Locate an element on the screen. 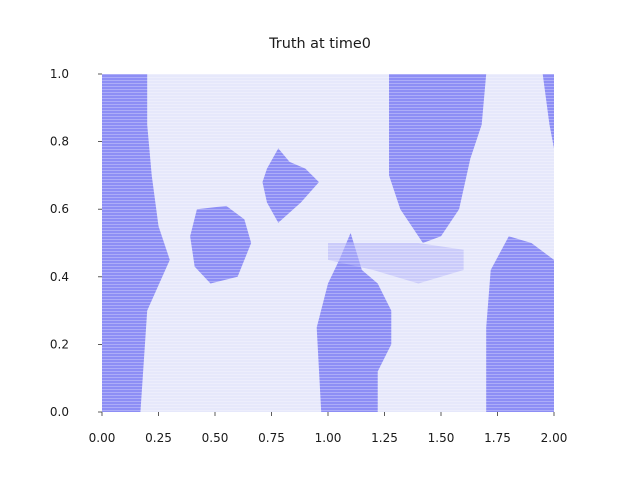  x-tick-label: 1.00 is located at coordinates (328, 438).